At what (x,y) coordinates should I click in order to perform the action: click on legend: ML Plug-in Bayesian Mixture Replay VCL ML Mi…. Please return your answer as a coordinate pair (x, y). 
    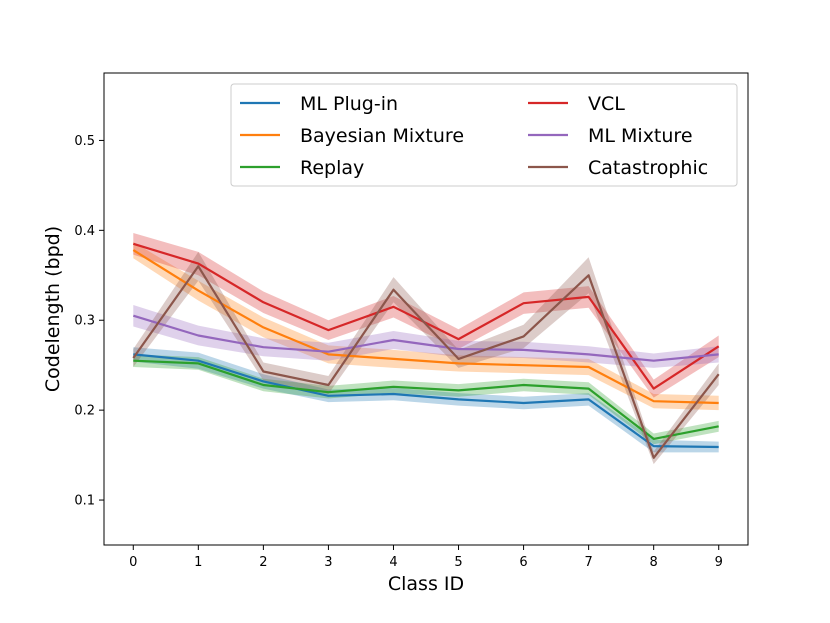
    Looking at the image, I should click on (484, 135).